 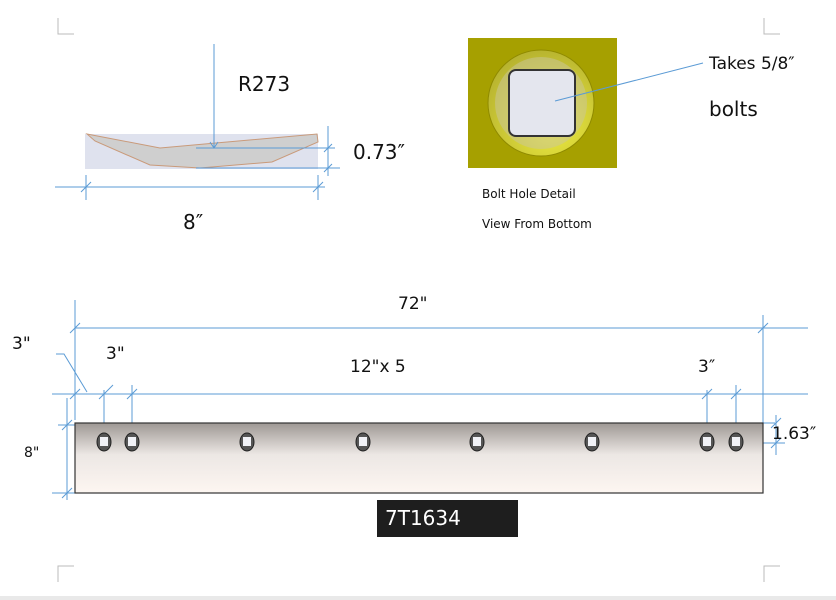 What do you see at coordinates (378, 367) in the screenshot?
I see `spacing-label: 12"x 5` at bounding box center [378, 367].